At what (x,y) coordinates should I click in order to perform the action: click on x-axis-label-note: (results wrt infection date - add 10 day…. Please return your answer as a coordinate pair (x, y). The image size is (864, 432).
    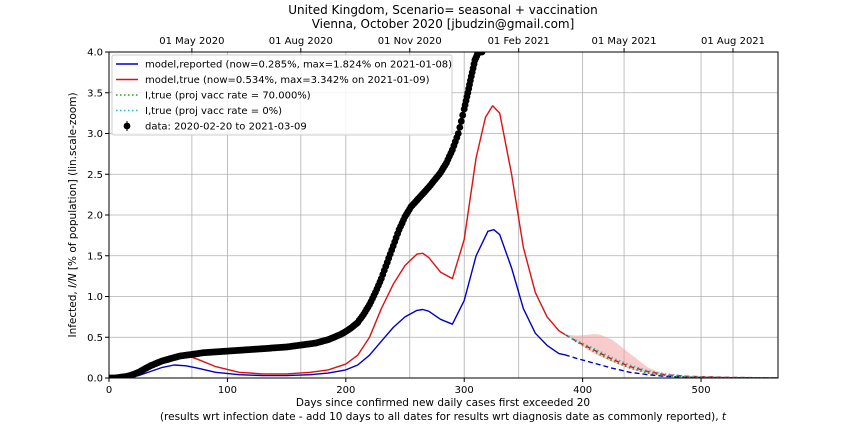
    Looking at the image, I should click on (443, 417).